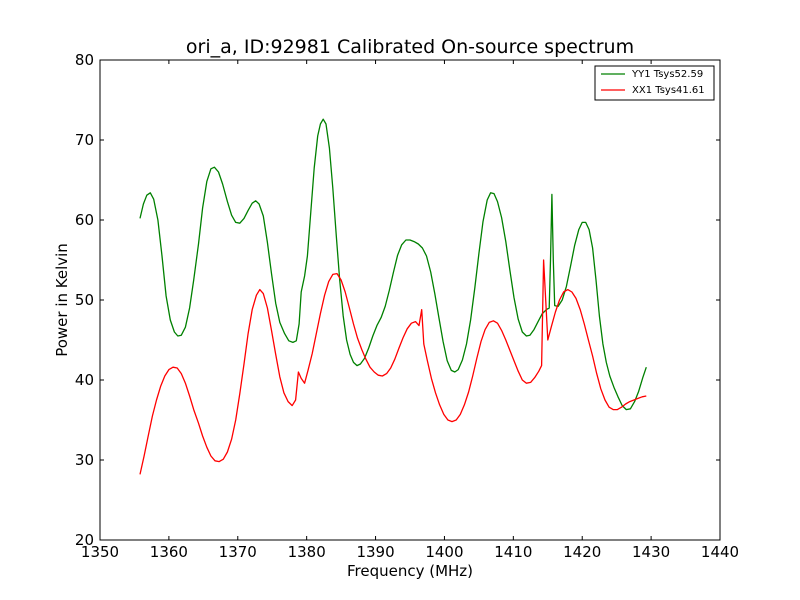  Describe the element at coordinates (84, 540) in the screenshot. I see `y-tick-label: 20` at that location.